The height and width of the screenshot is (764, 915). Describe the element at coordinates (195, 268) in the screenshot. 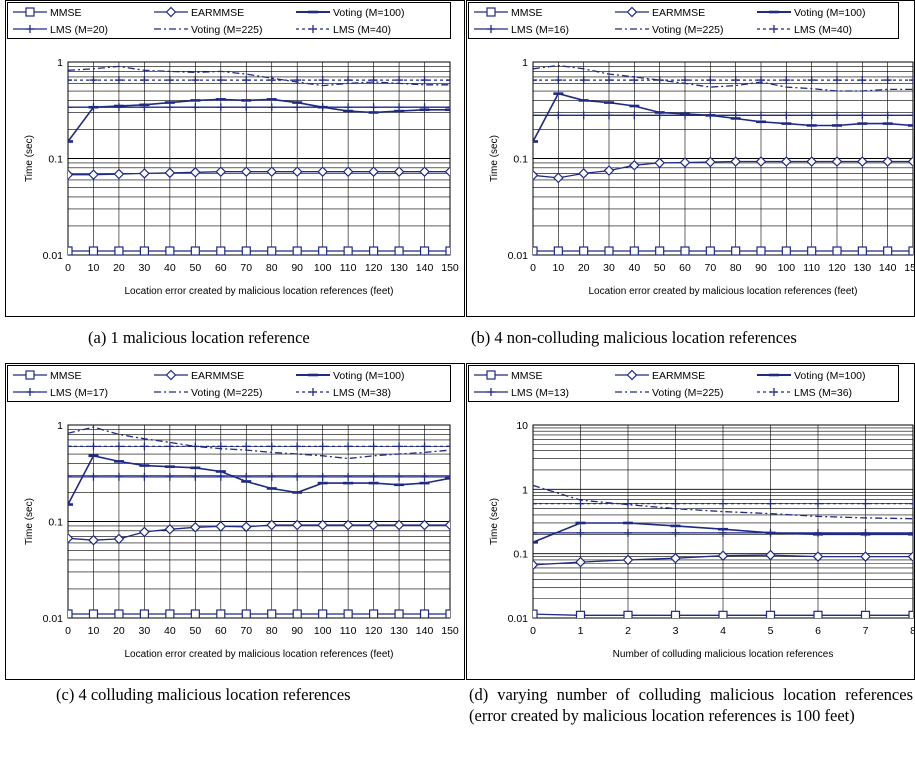

I see `xtick-label-a: 50` at that location.